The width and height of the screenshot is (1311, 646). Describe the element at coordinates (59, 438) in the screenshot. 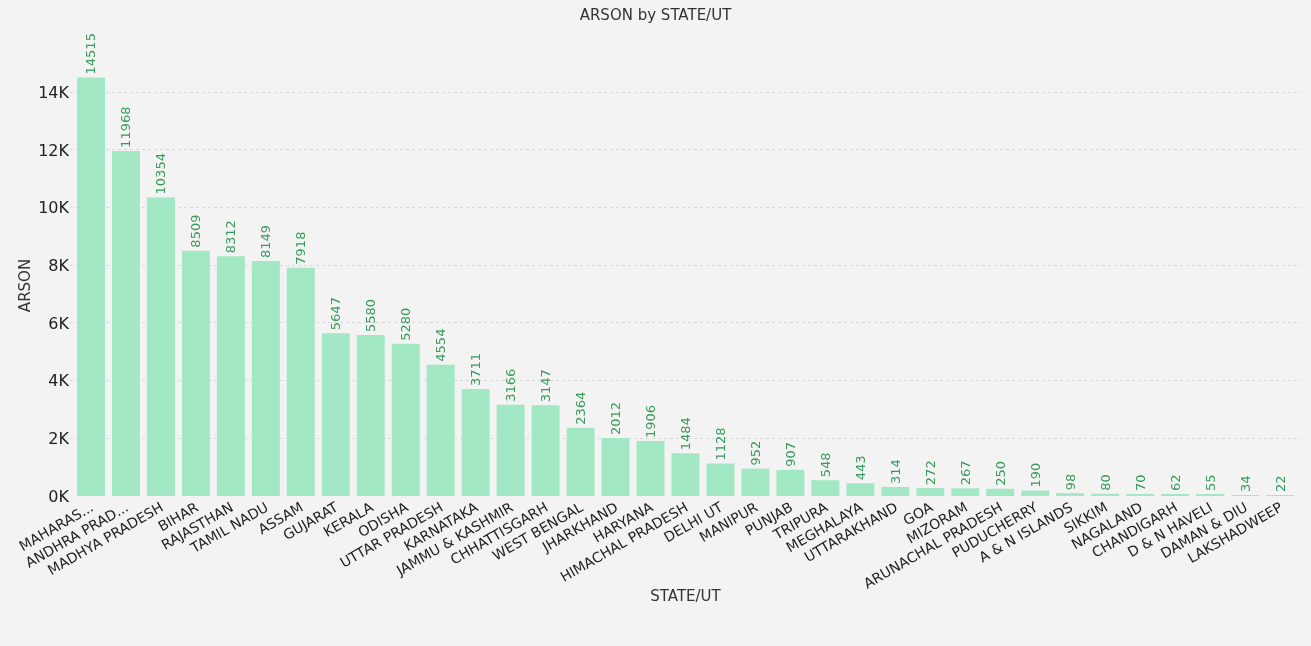

I see `y-tick-label: 2K` at that location.